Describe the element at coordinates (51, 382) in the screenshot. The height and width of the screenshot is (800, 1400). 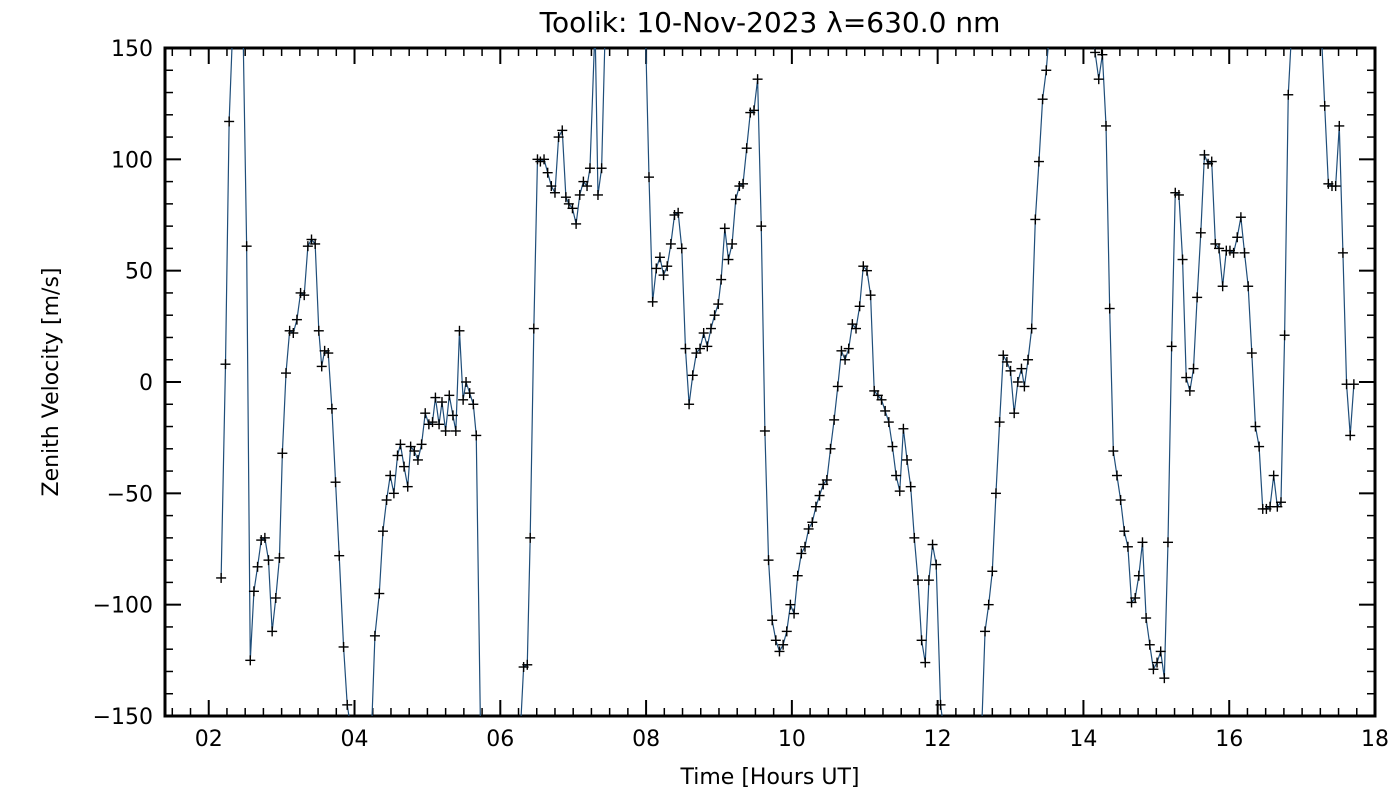
I see `y-axis-label: Zenith Velocity [m/s]` at that location.